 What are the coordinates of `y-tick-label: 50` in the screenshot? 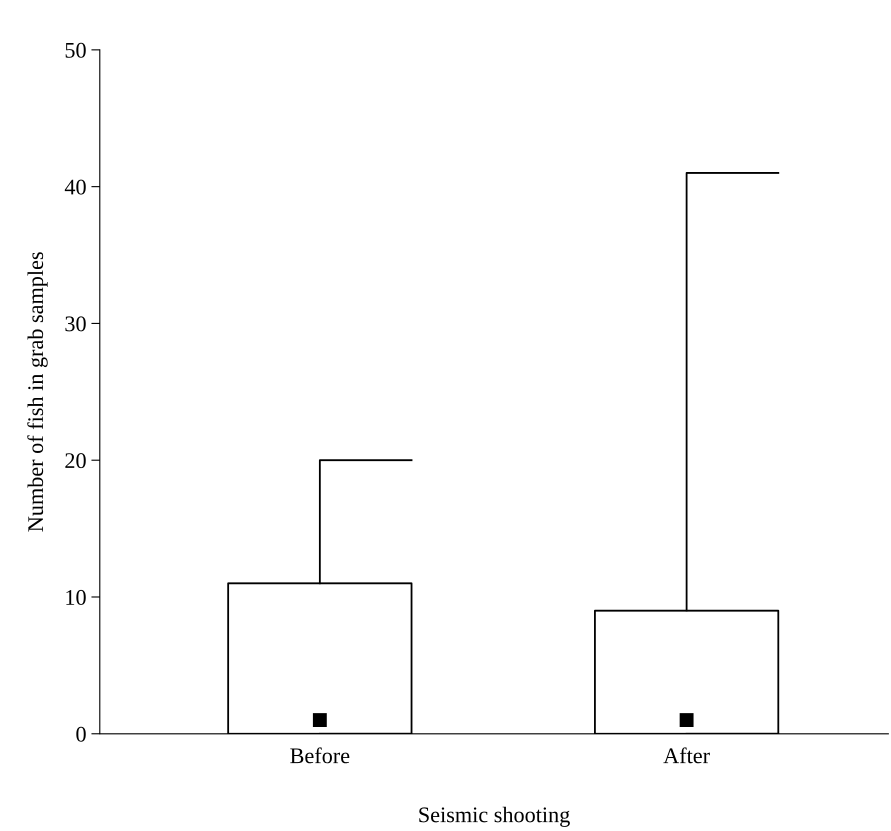 It's located at (76, 50).